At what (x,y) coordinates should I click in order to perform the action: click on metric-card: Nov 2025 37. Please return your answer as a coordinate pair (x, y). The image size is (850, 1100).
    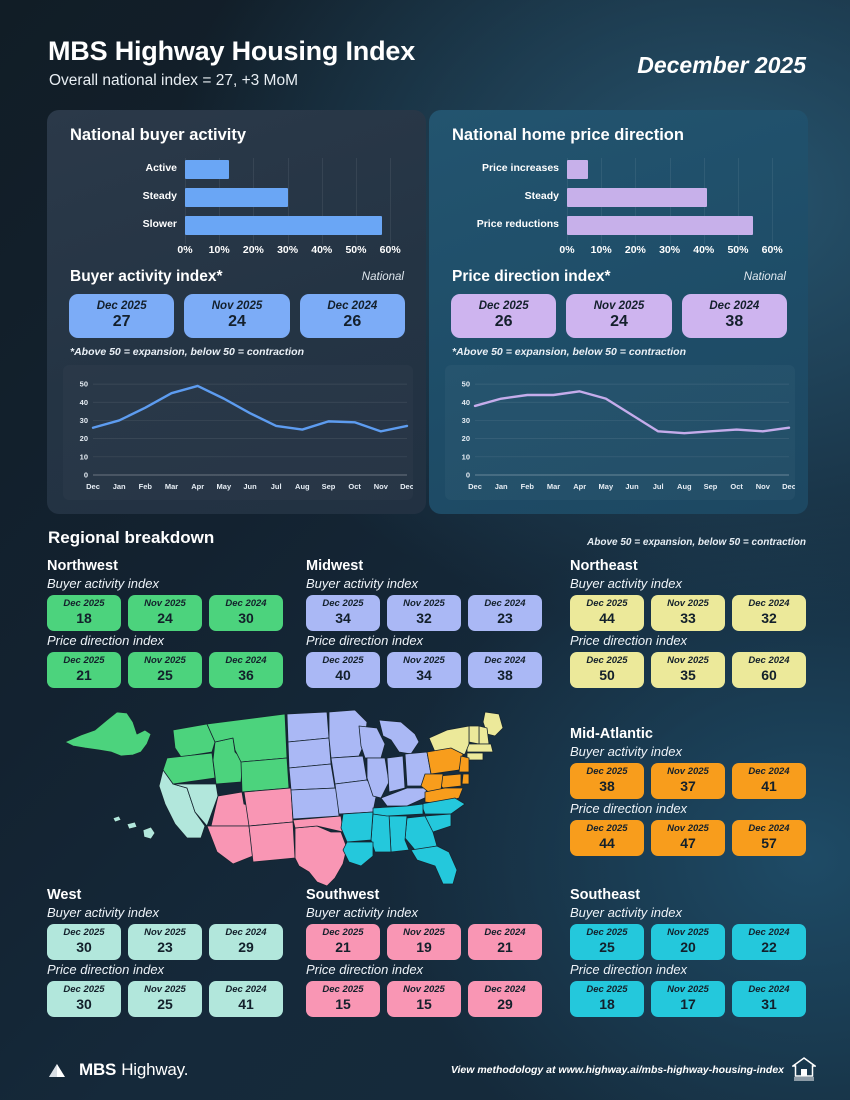
    Looking at the image, I should click on (688, 781).